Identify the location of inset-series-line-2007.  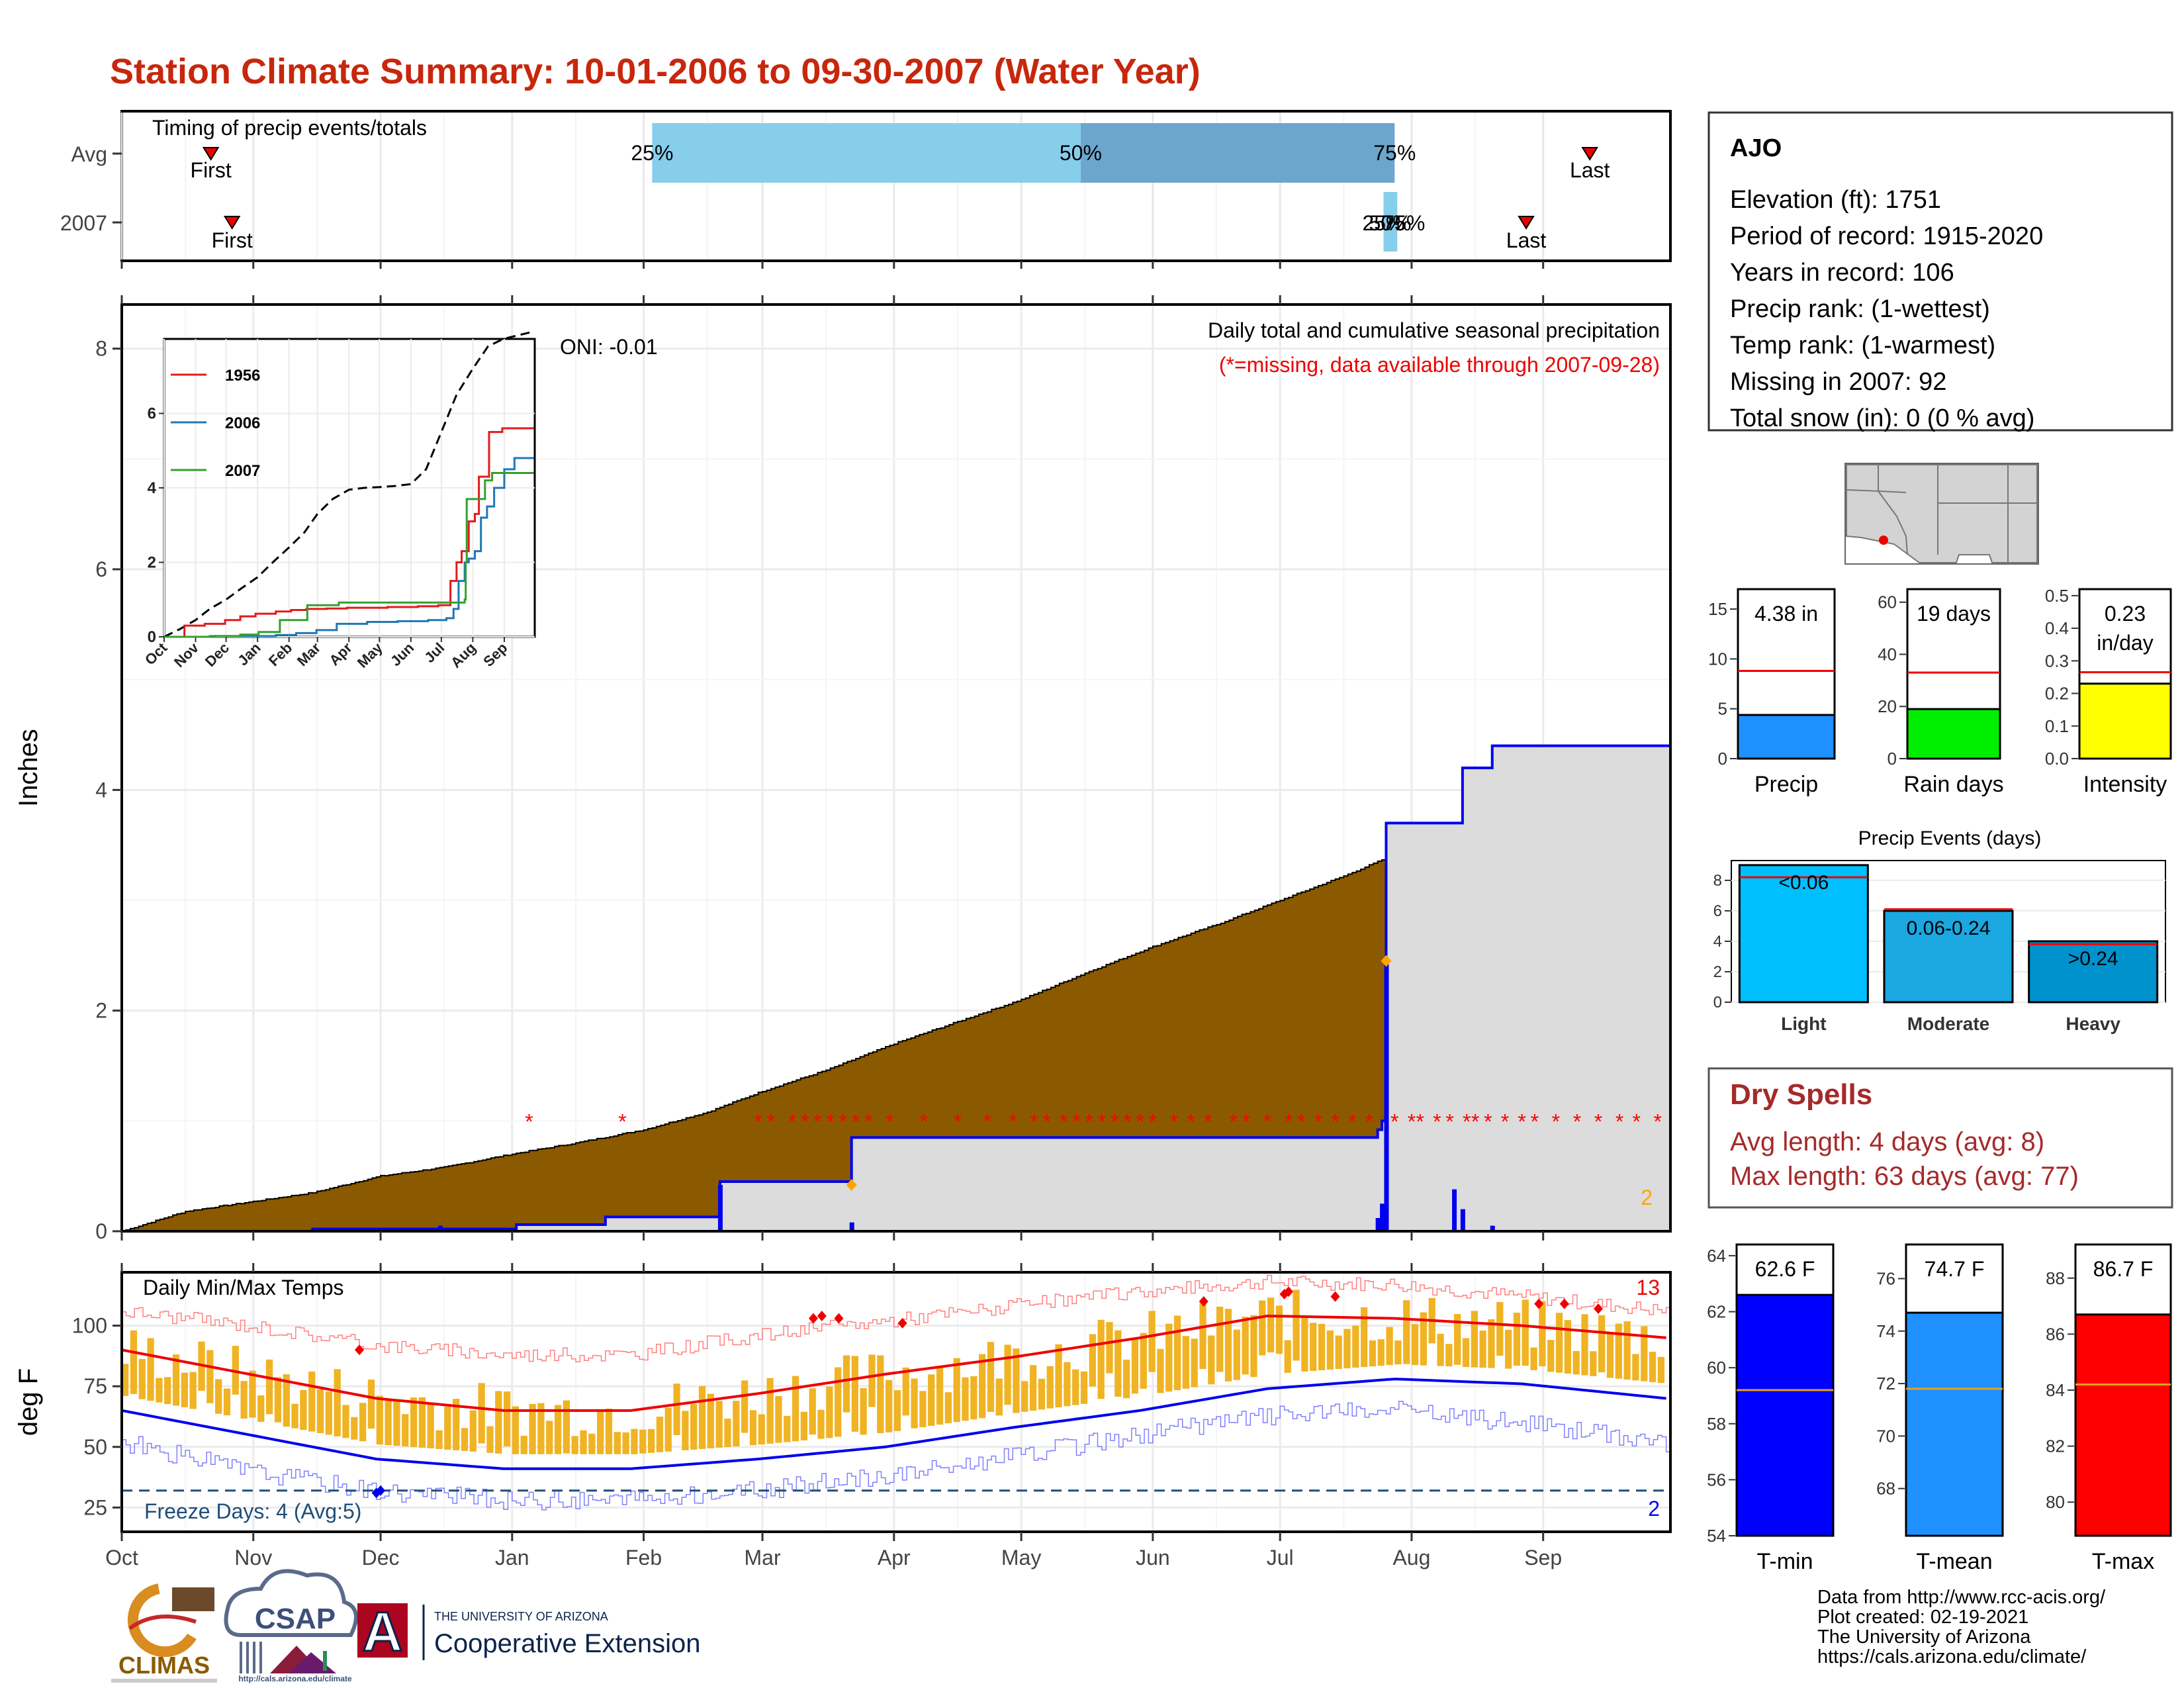
(349, 555).